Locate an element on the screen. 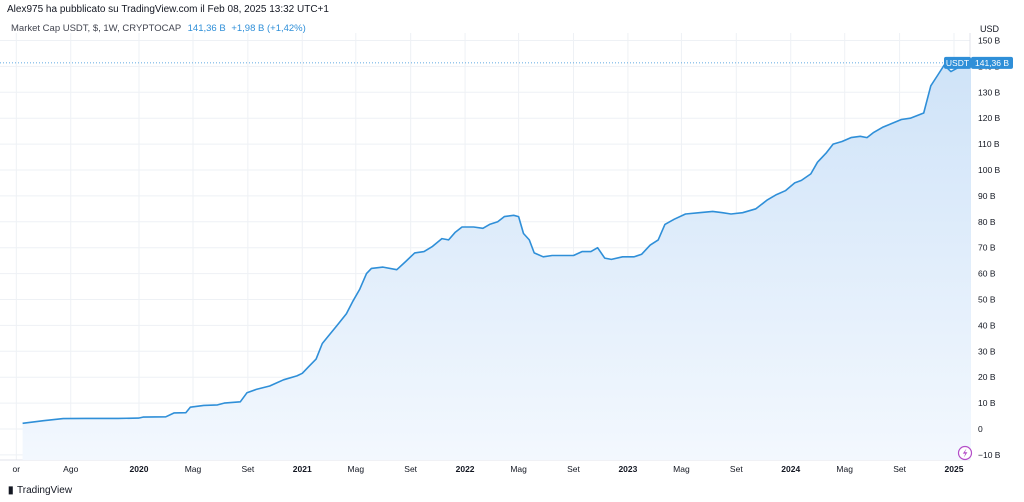  alert-icon is located at coordinates (965, 453).